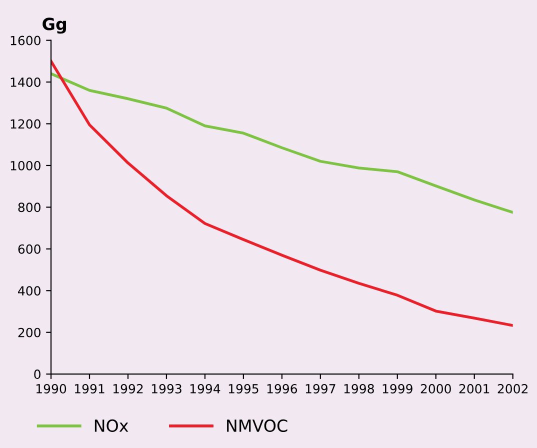 The image size is (537, 448). What do you see at coordinates (25, 124) in the screenshot?
I see `y-tick-label: 1200` at bounding box center [25, 124].